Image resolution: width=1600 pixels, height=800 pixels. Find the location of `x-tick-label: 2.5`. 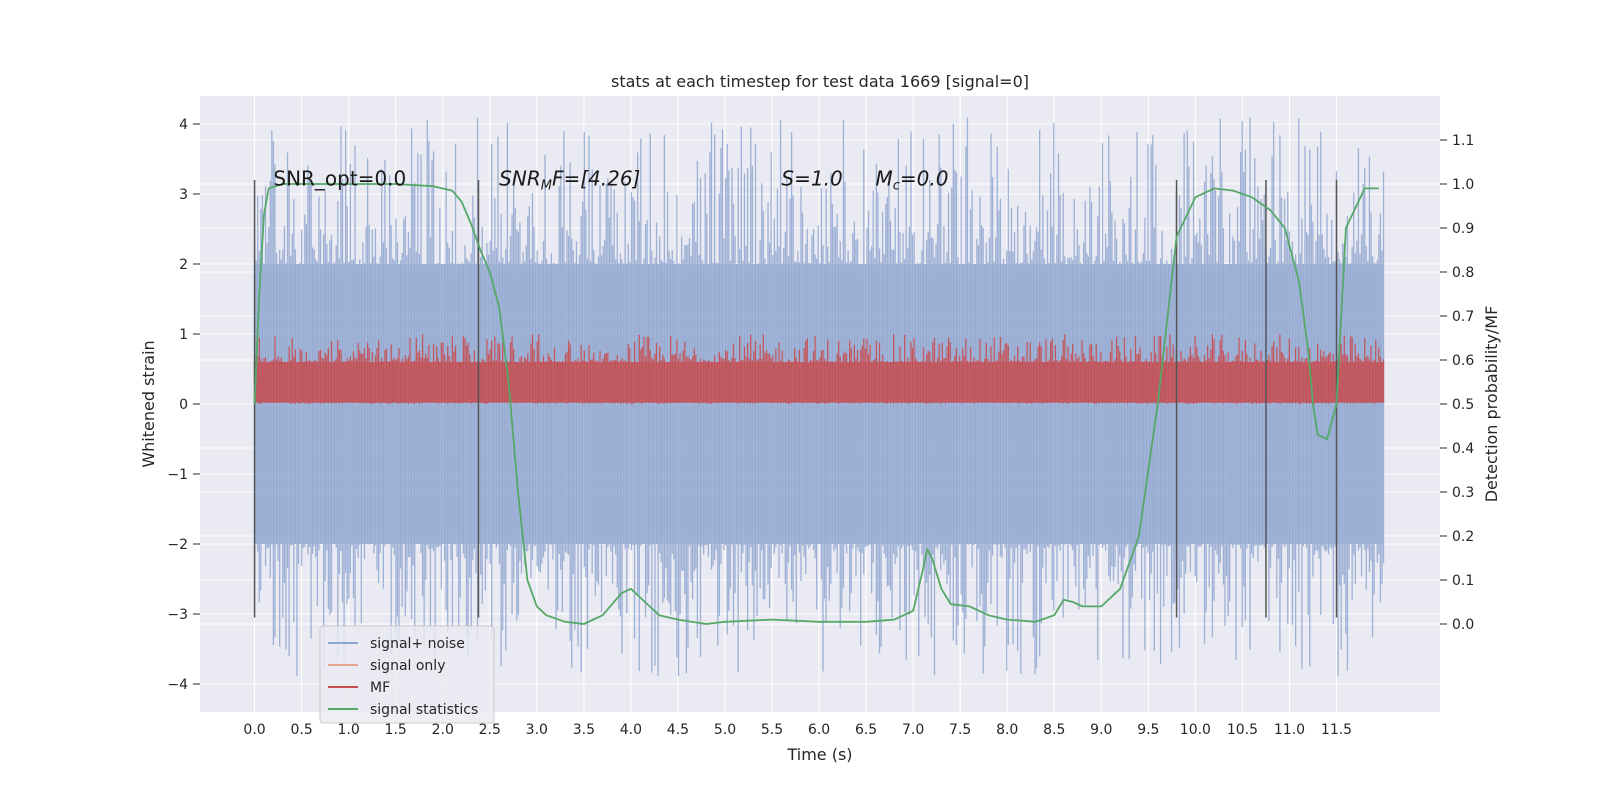

x-tick-label: 2.5 is located at coordinates (490, 730).